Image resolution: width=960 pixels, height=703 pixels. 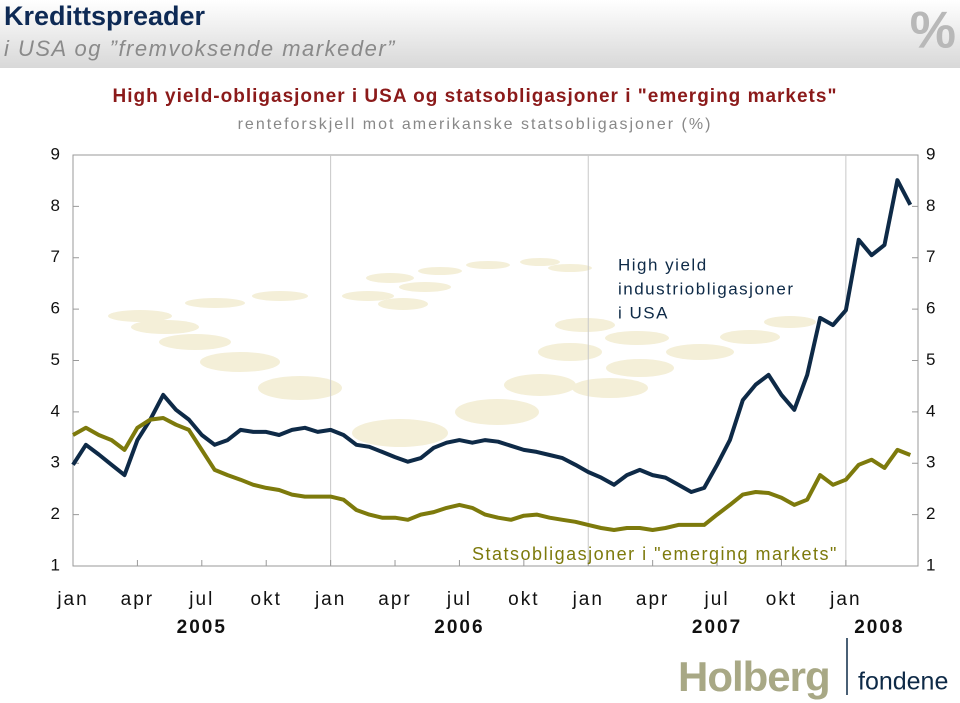 I want to click on y2-tick-label: 4, so click(x=930, y=410).